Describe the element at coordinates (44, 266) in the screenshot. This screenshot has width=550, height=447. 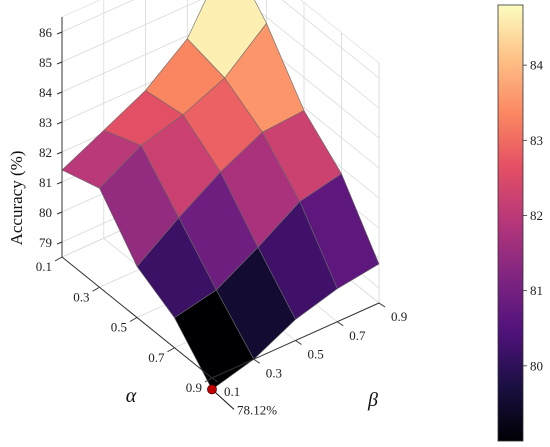
I see `alpha-tick-label: 0.1` at that location.